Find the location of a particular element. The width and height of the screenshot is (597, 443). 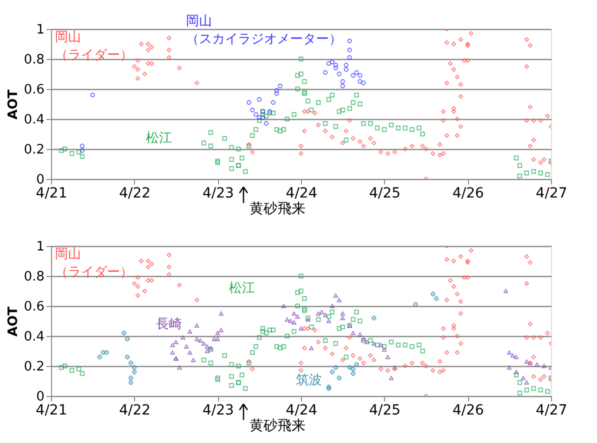

series-label: 岡山（スカイラジオメーター） is located at coordinates (264, 30).